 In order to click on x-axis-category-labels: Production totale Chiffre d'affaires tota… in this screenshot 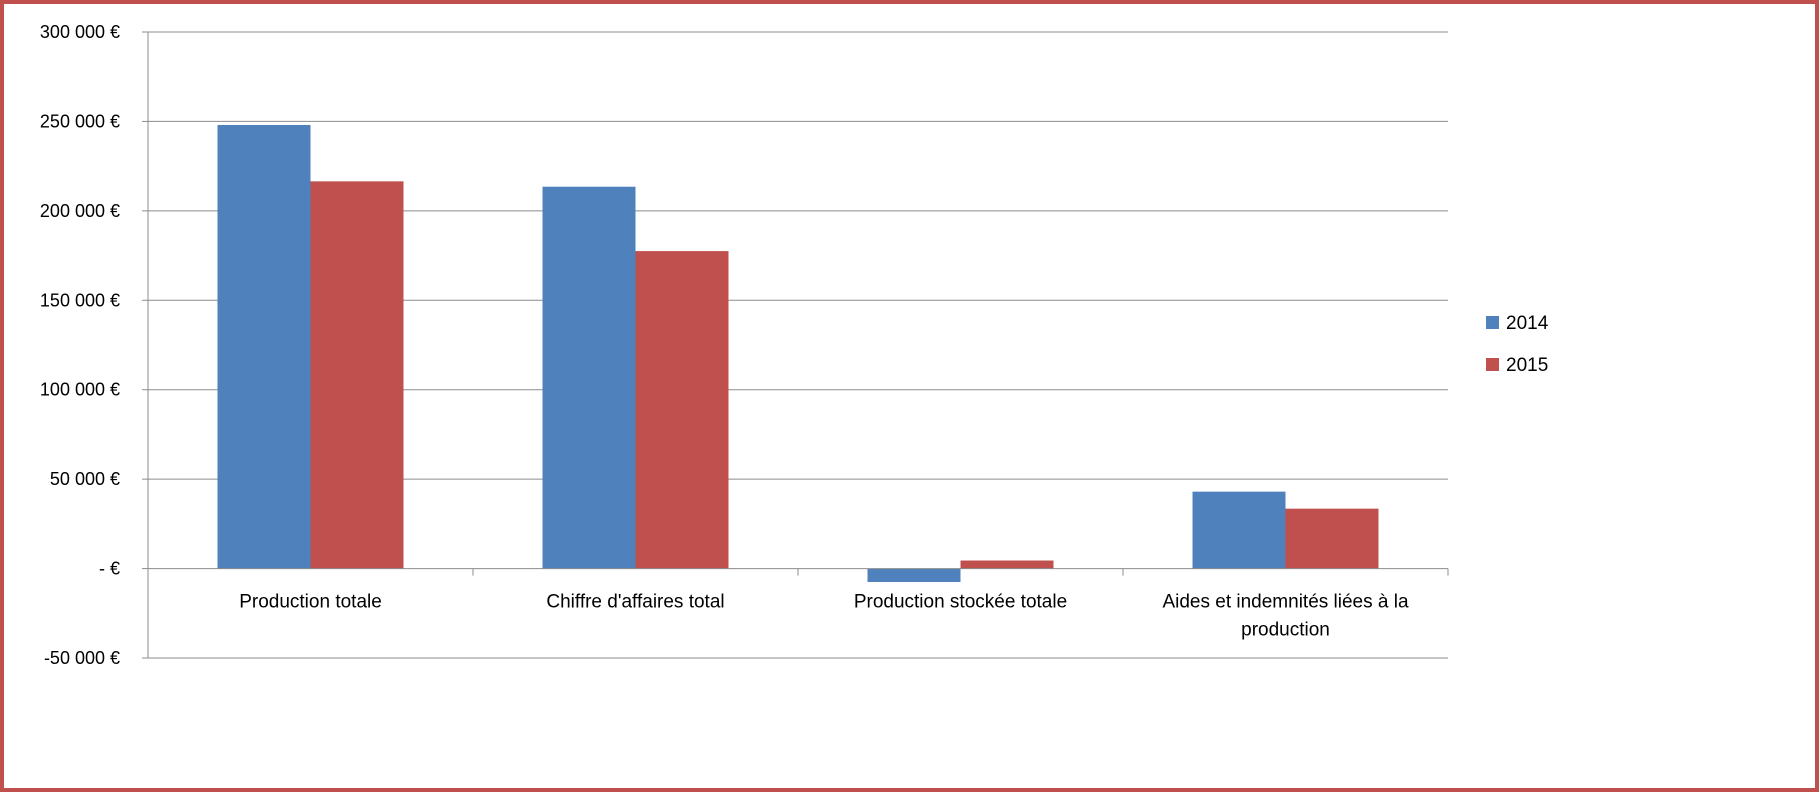, I will do `click(824, 616)`.